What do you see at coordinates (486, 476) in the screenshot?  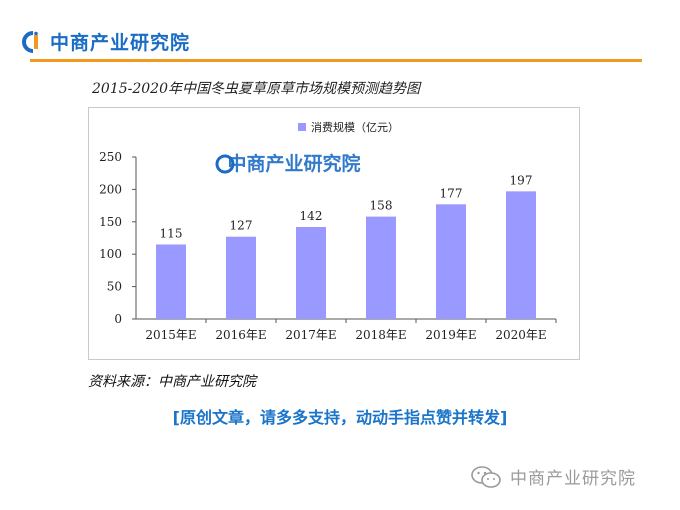 I see `wechat-icon` at bounding box center [486, 476].